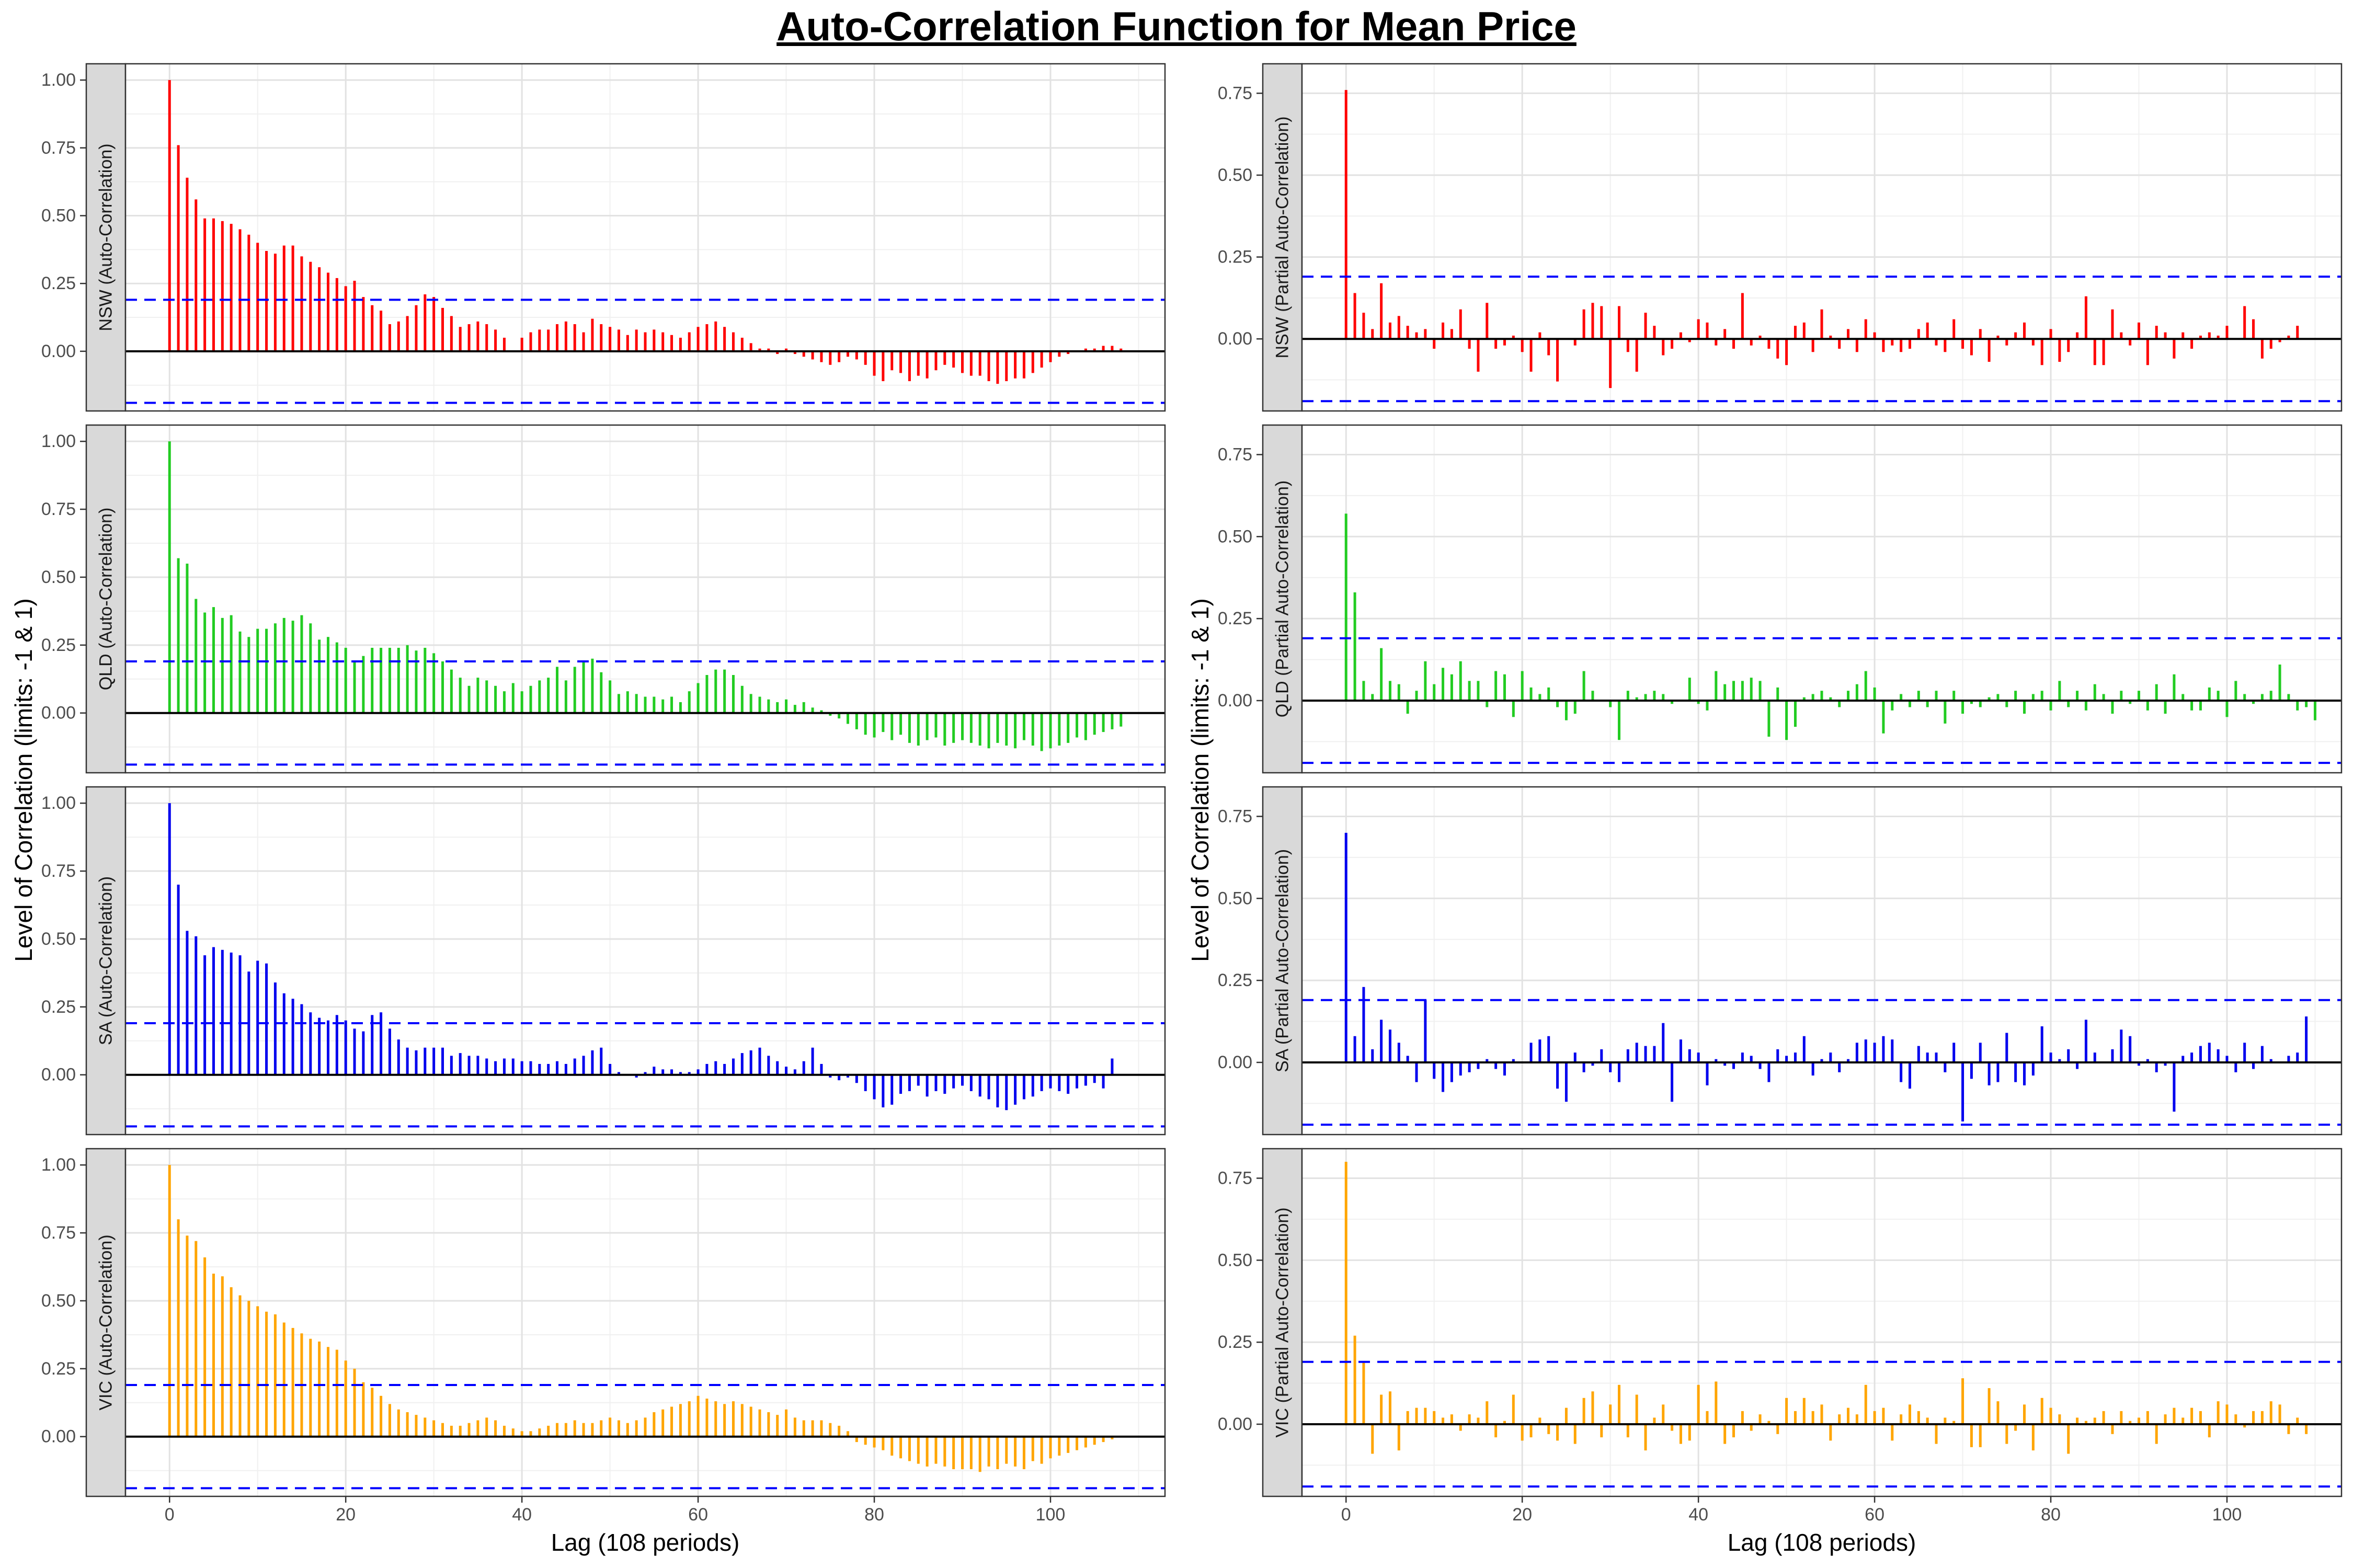 This screenshot has width=2353, height=1568. I want to click on strip-label: NSW (Auto-Correlation), so click(106, 237).